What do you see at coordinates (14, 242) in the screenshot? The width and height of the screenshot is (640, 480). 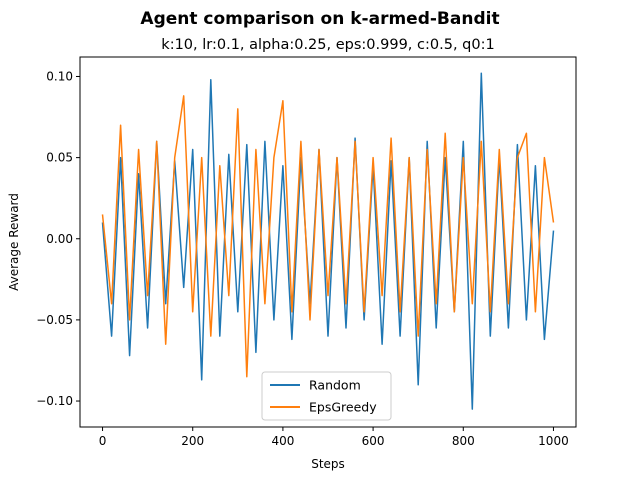 I see `y-axis-label: Average Reward` at bounding box center [14, 242].